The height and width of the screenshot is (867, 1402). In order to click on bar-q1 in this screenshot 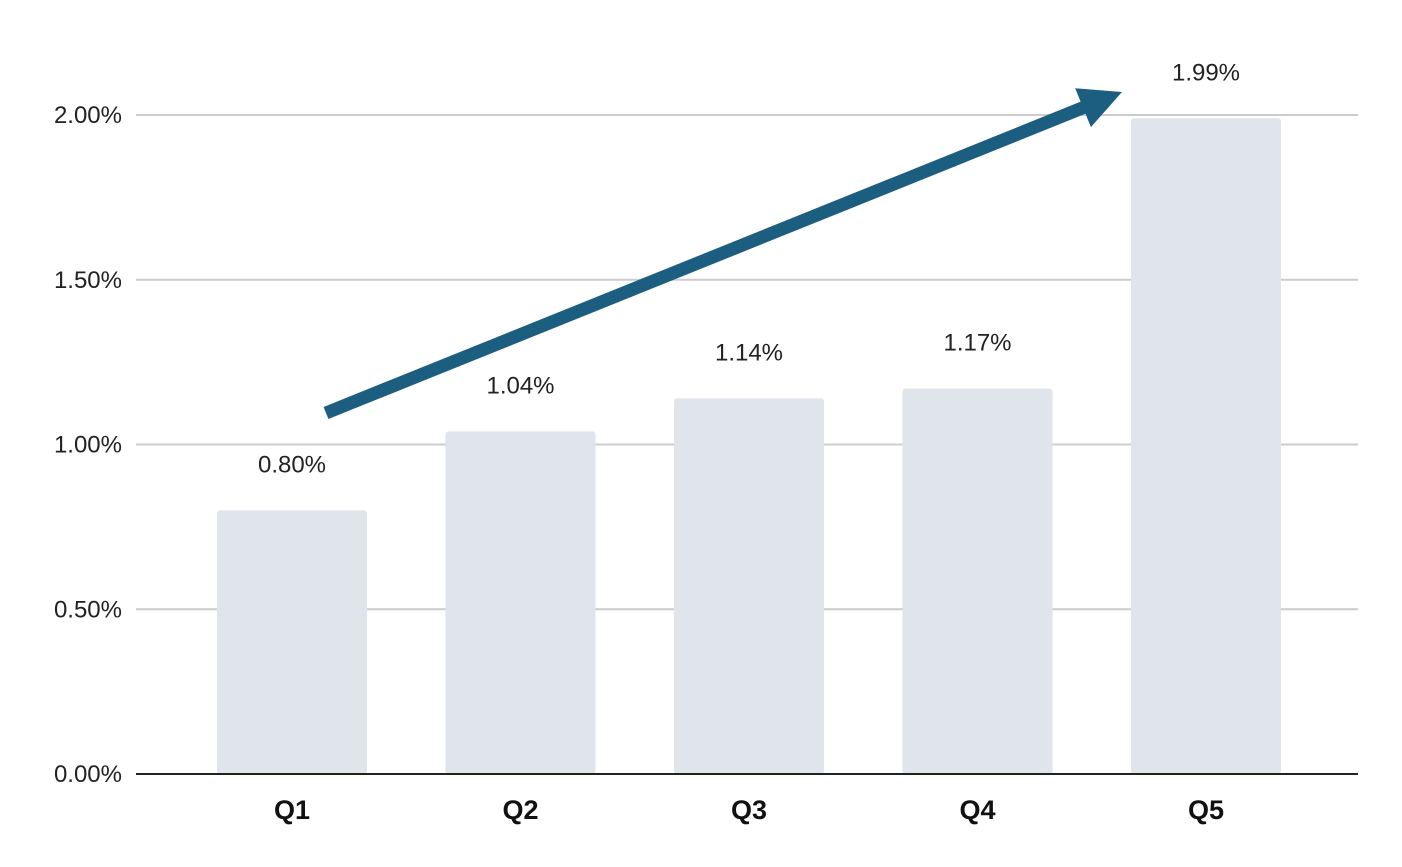, I will do `click(292, 642)`.